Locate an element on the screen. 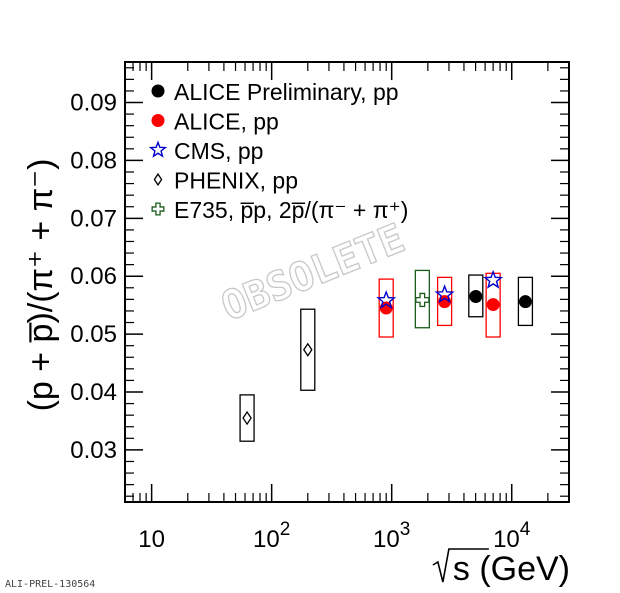 The image size is (620, 593). x-tick-exponent: 3 is located at coordinates (405, 529).